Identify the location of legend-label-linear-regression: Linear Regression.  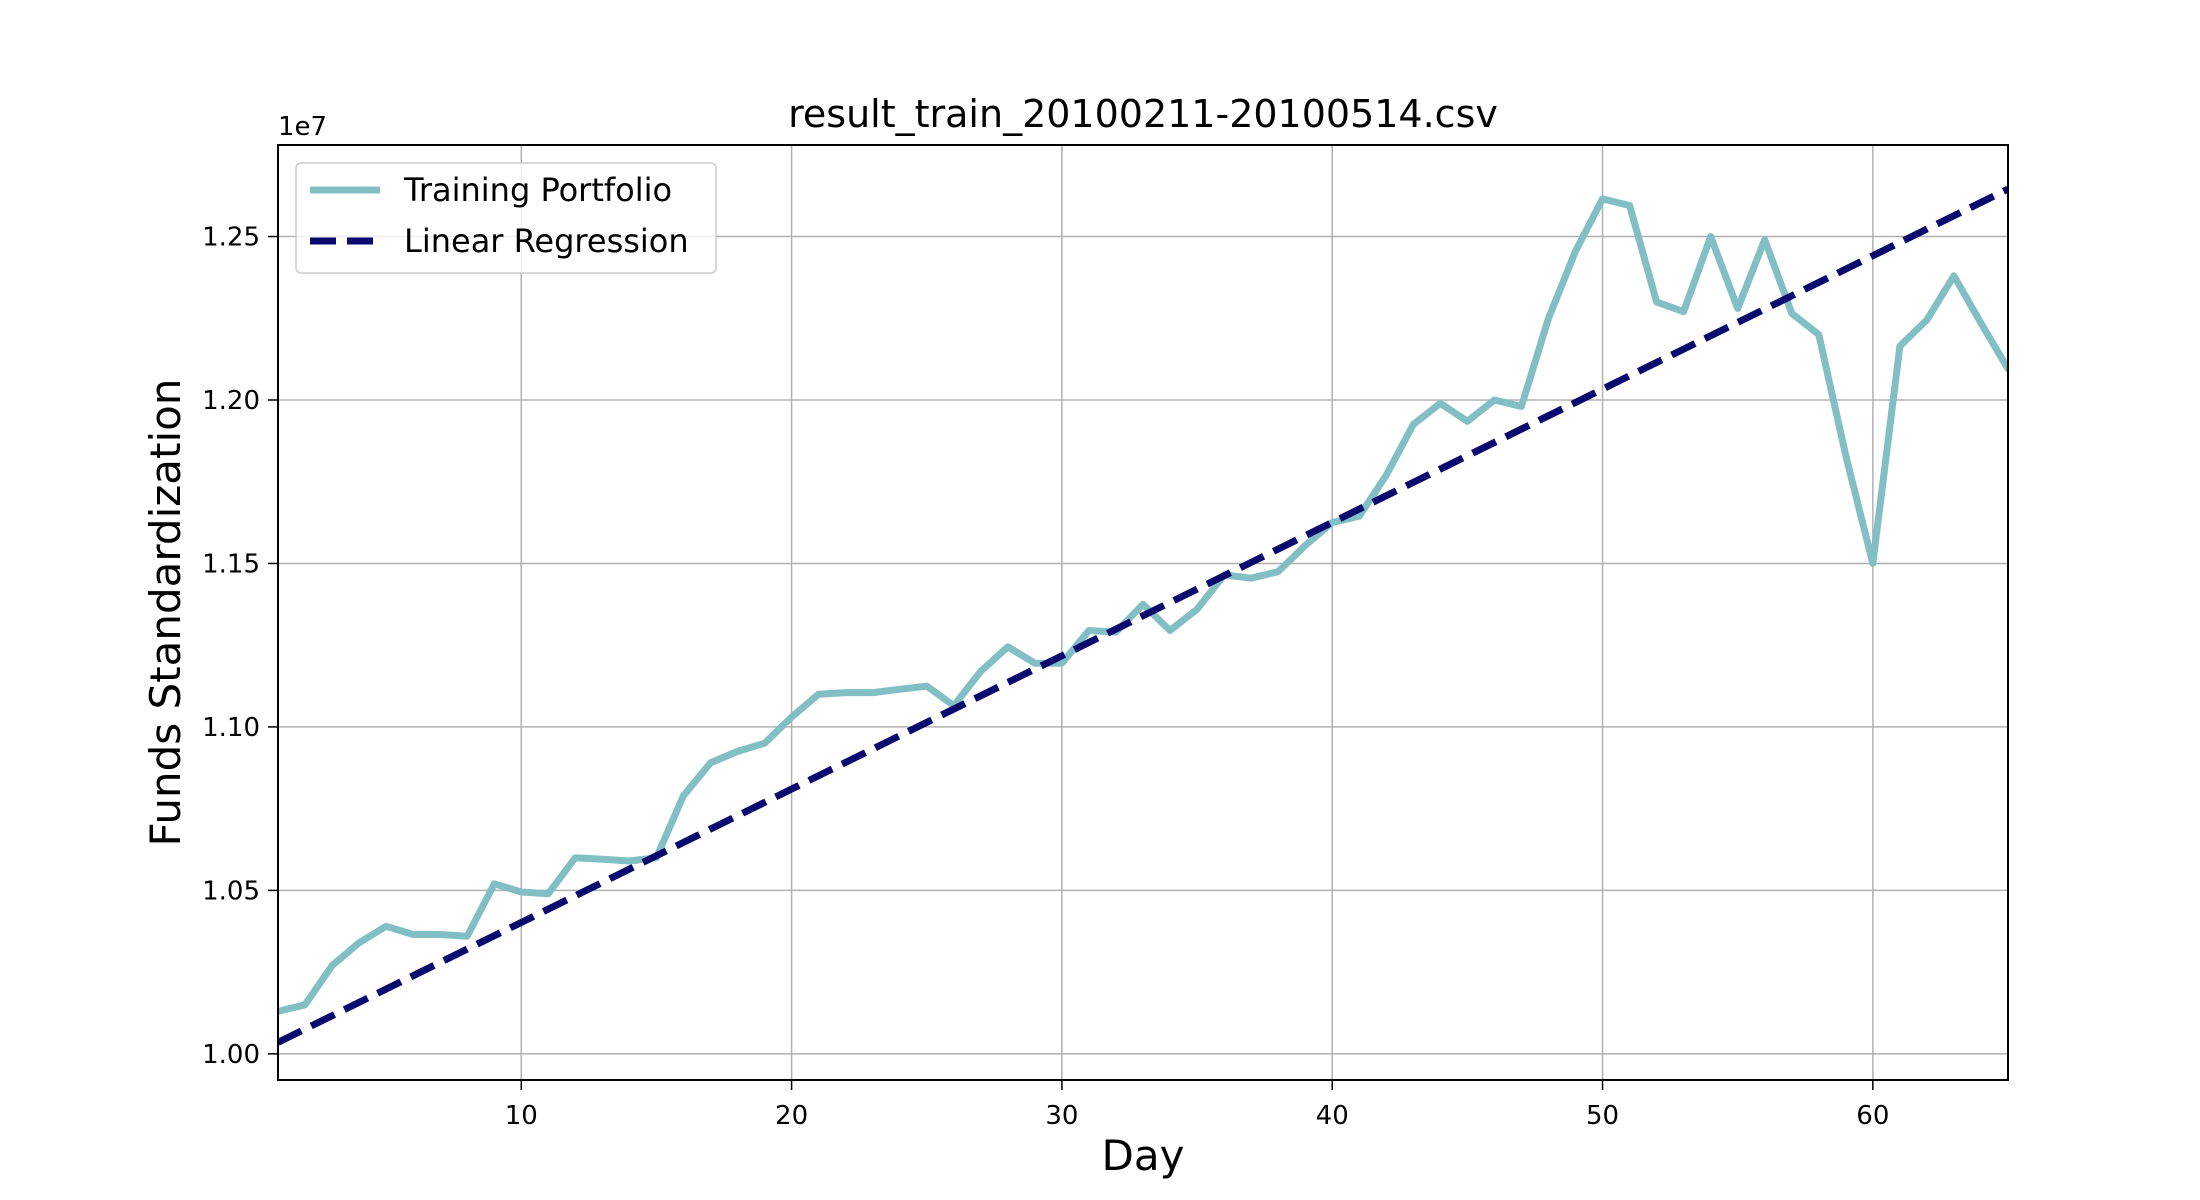
(546, 241).